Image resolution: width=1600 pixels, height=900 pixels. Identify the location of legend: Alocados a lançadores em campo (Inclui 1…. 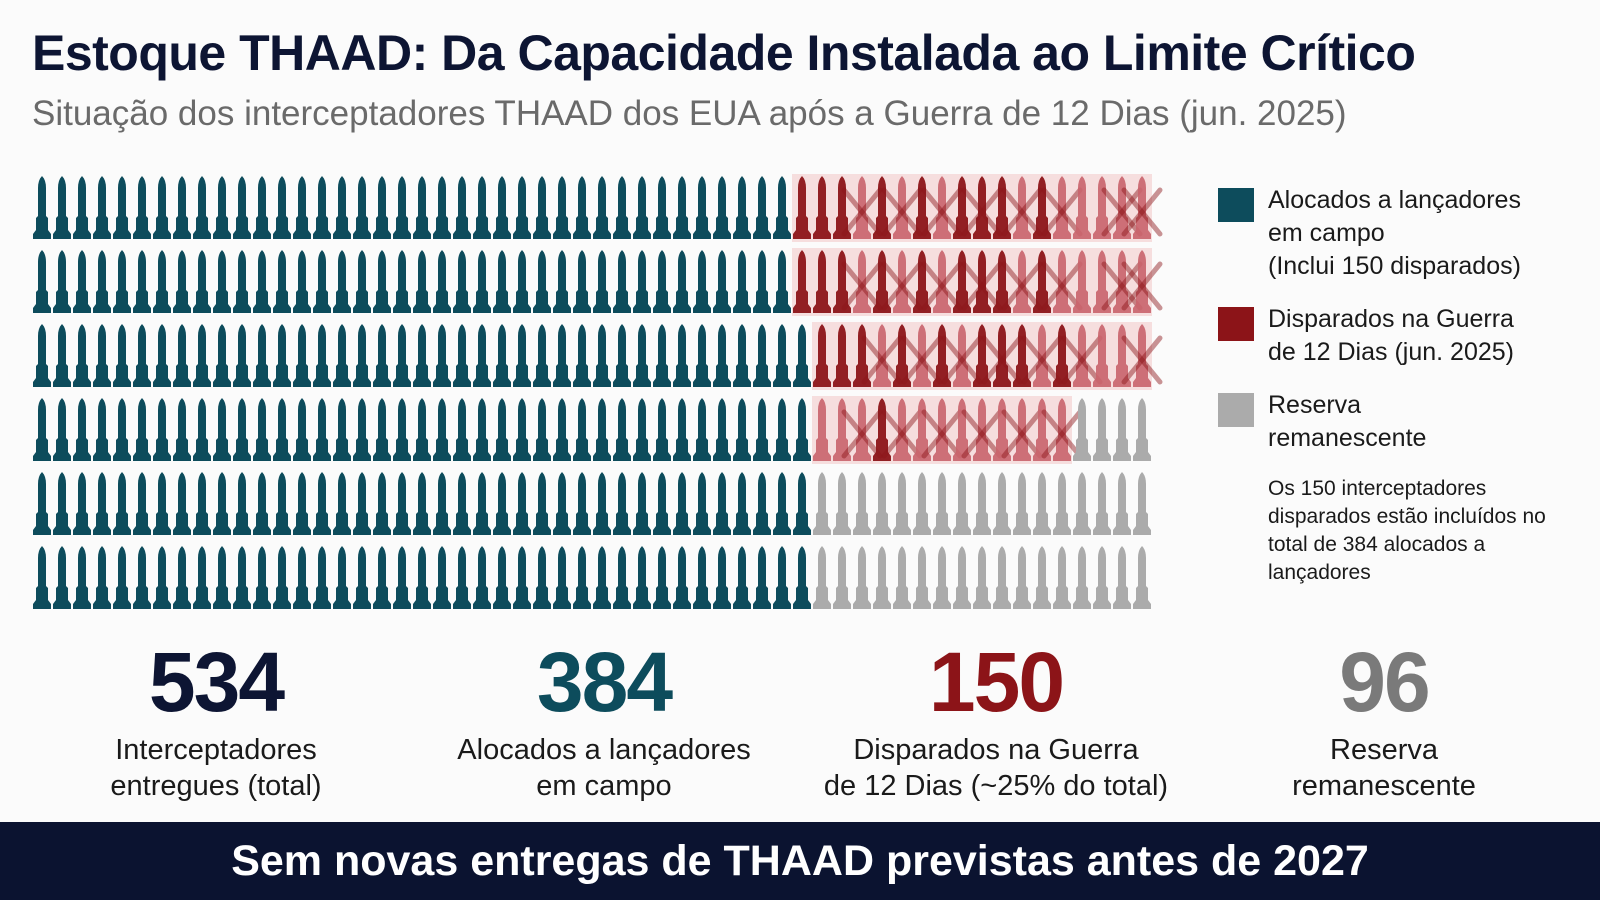
(1403, 385).